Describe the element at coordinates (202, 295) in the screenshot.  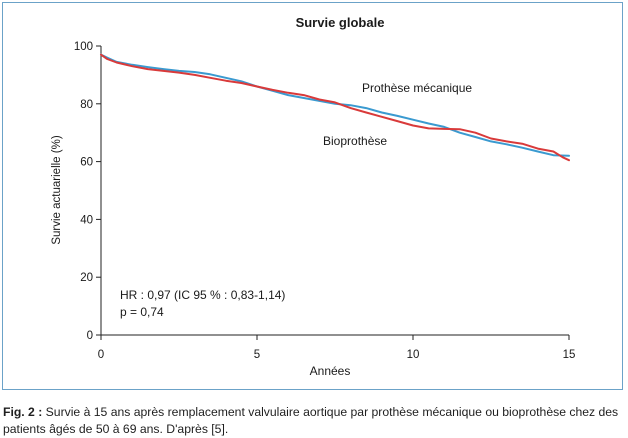
I see `annotation-hr: HR : 0,97 (IC 95 % : 0,83-1,14)` at that location.